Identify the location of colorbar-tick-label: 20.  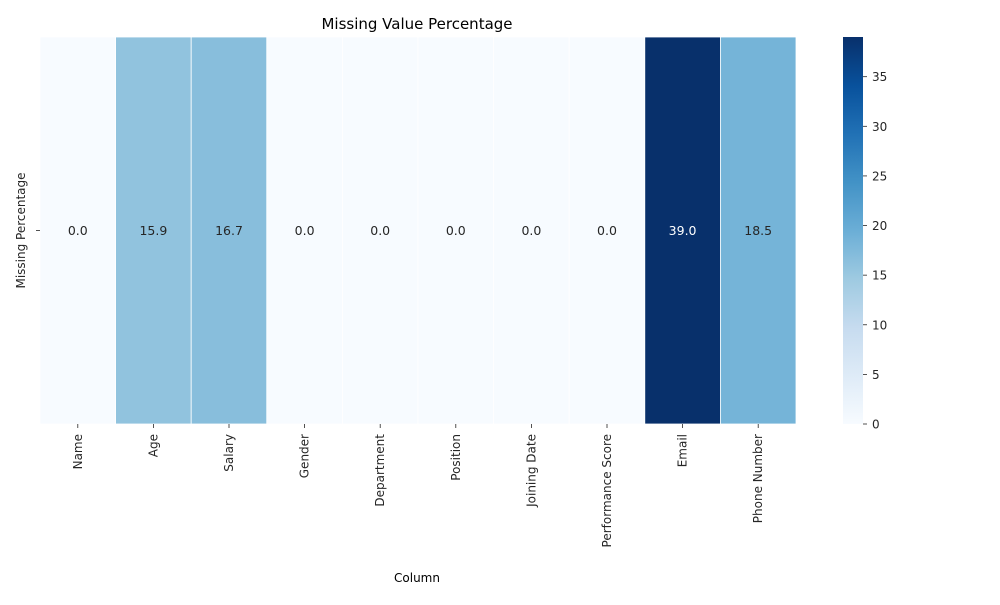
(879, 226).